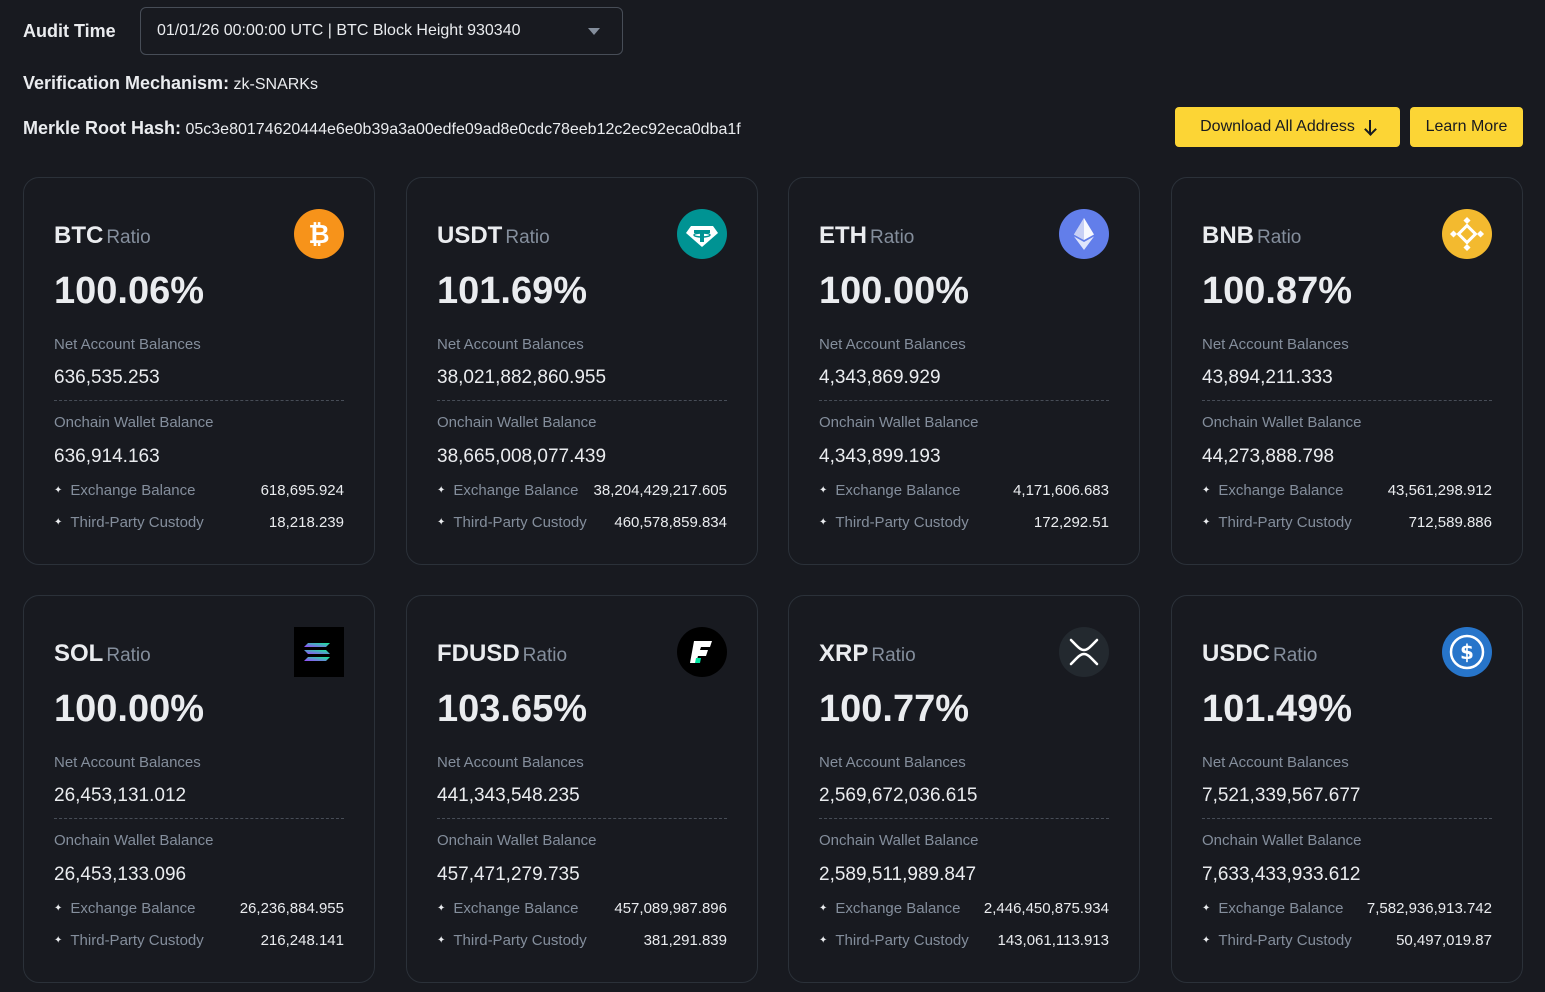 The width and height of the screenshot is (1545, 992). Describe the element at coordinates (898, 874) in the screenshot. I see `onchain-balance-value: 2,589,511,989.847` at that location.